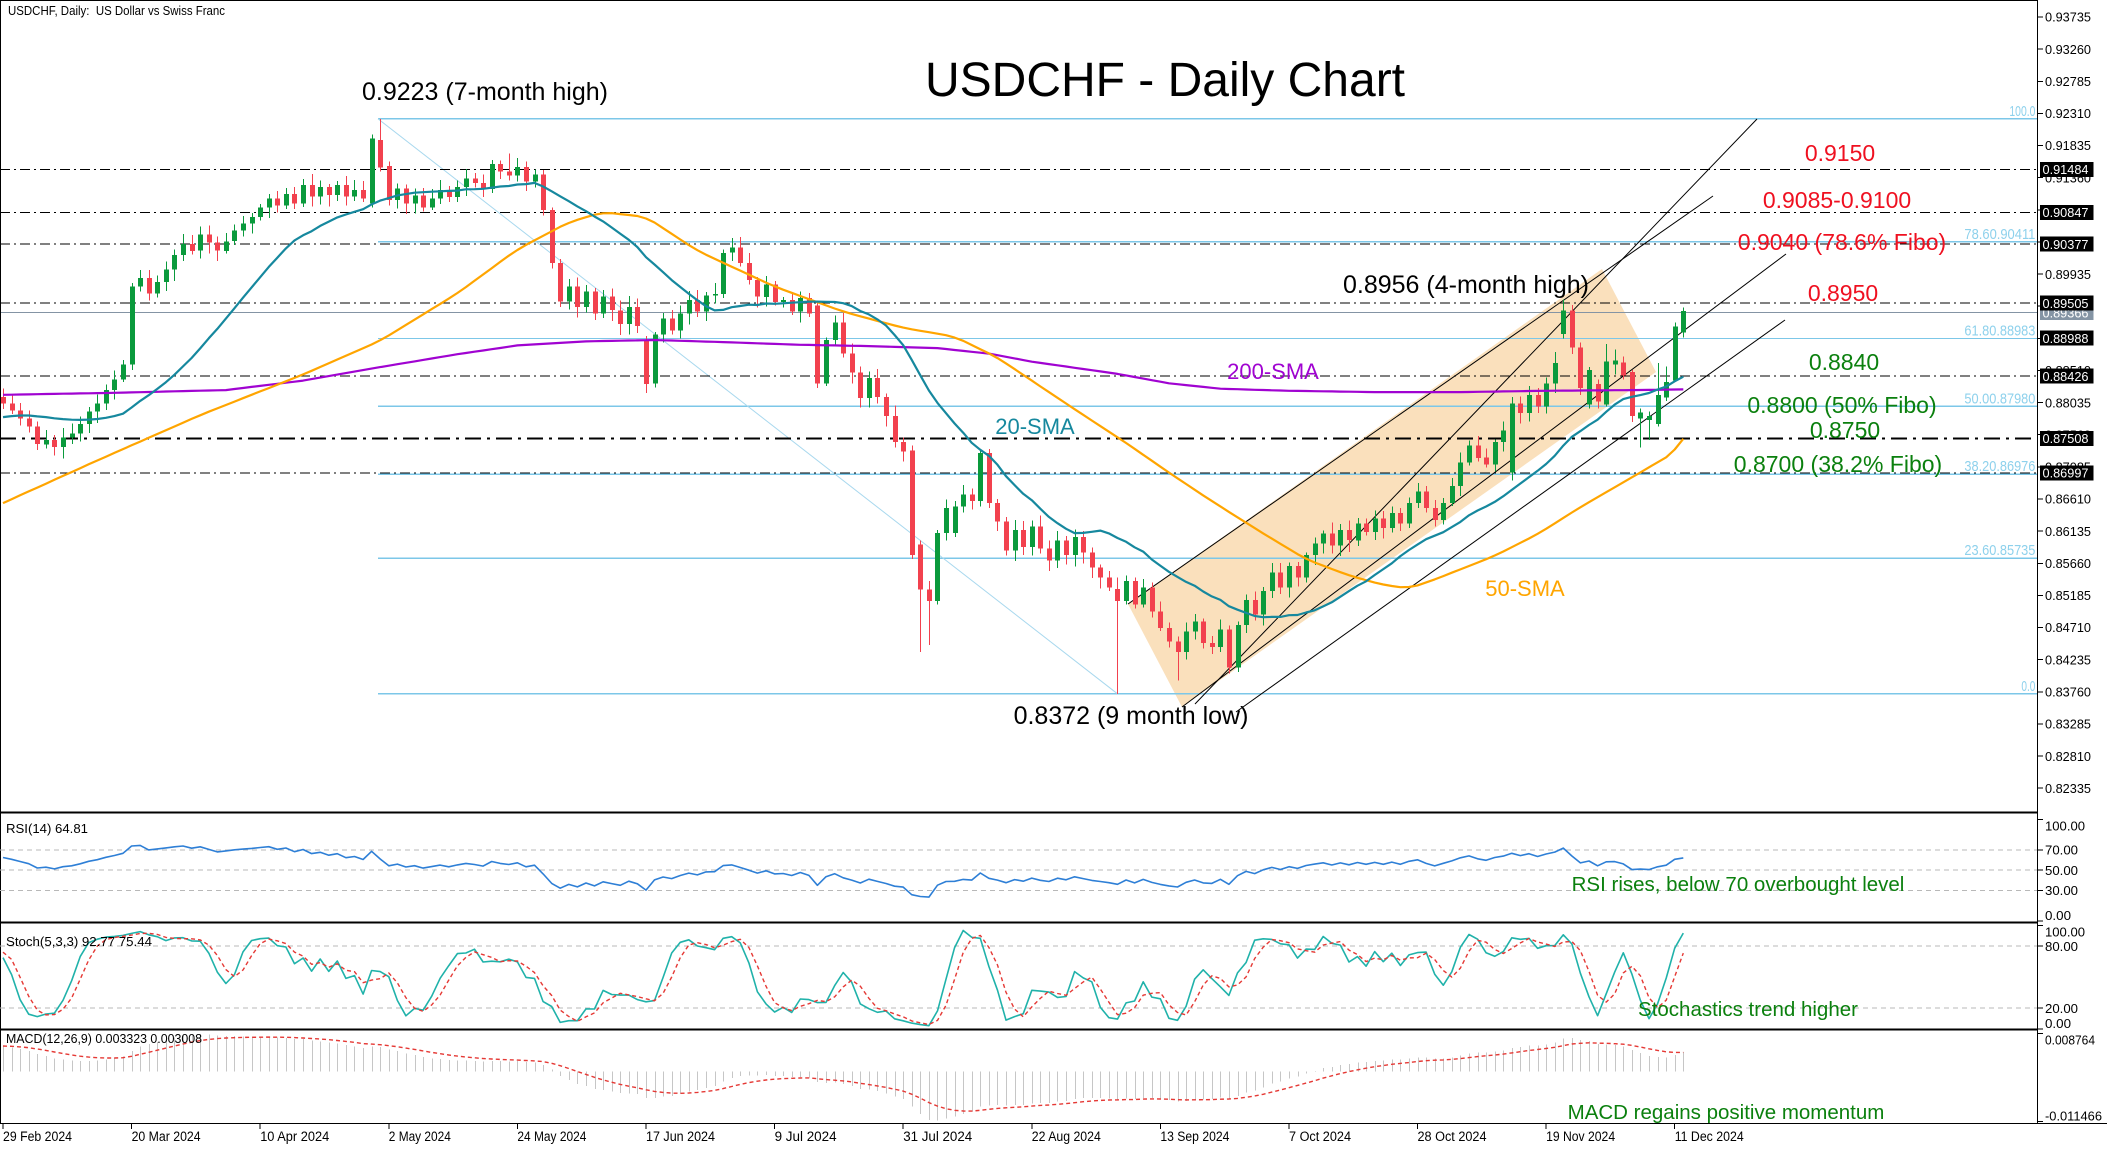  Describe the element at coordinates (2066, 303) in the screenshot. I see `svg-text: 0.89505` at that location.